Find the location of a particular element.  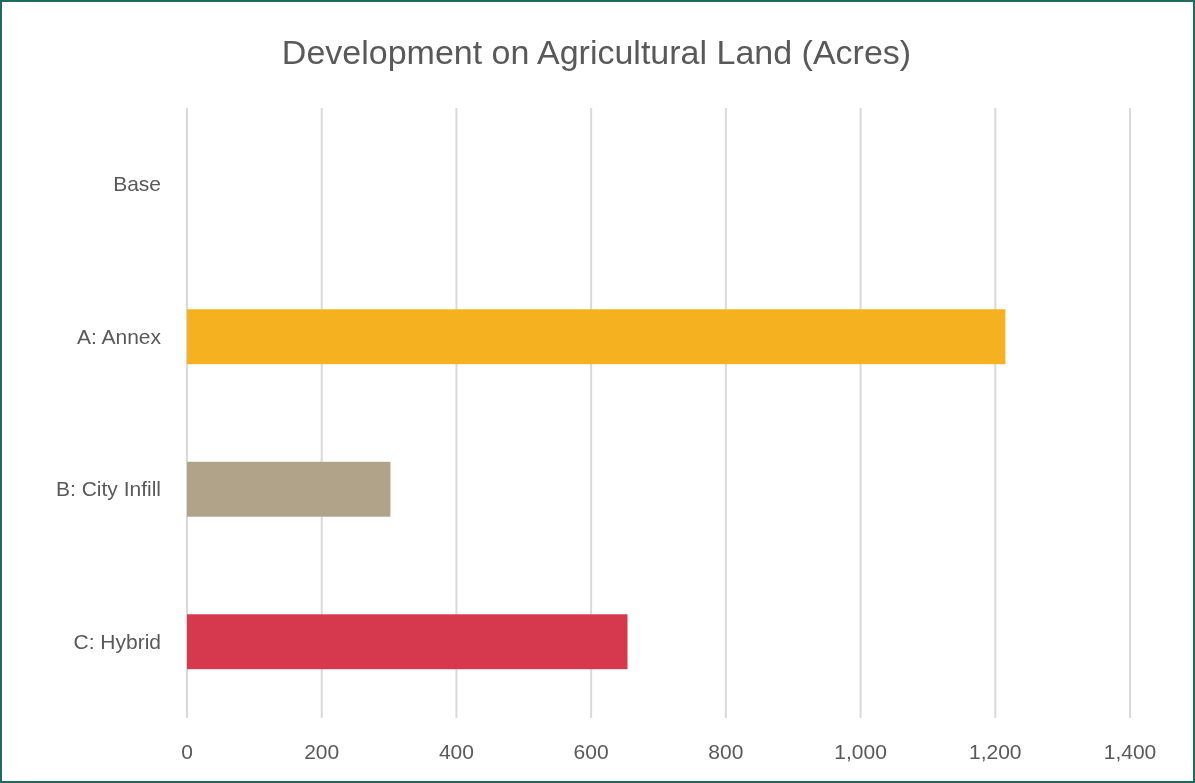

y-tick-label: Base is located at coordinates (137, 184).